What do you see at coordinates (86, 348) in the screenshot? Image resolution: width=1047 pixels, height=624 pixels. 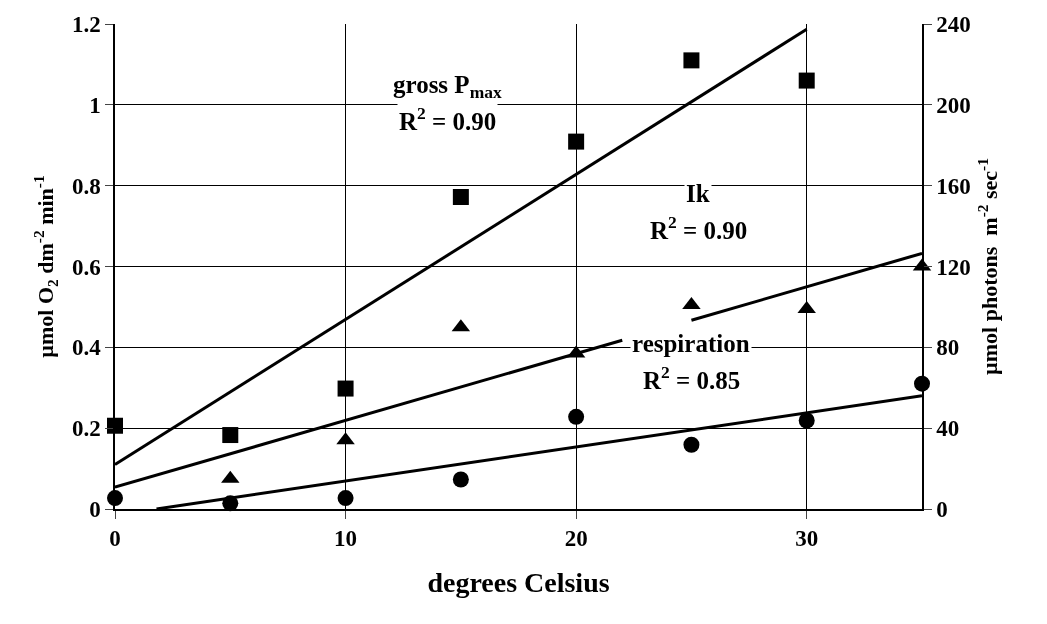 I see `y-tick-label: 0.4` at bounding box center [86, 348].